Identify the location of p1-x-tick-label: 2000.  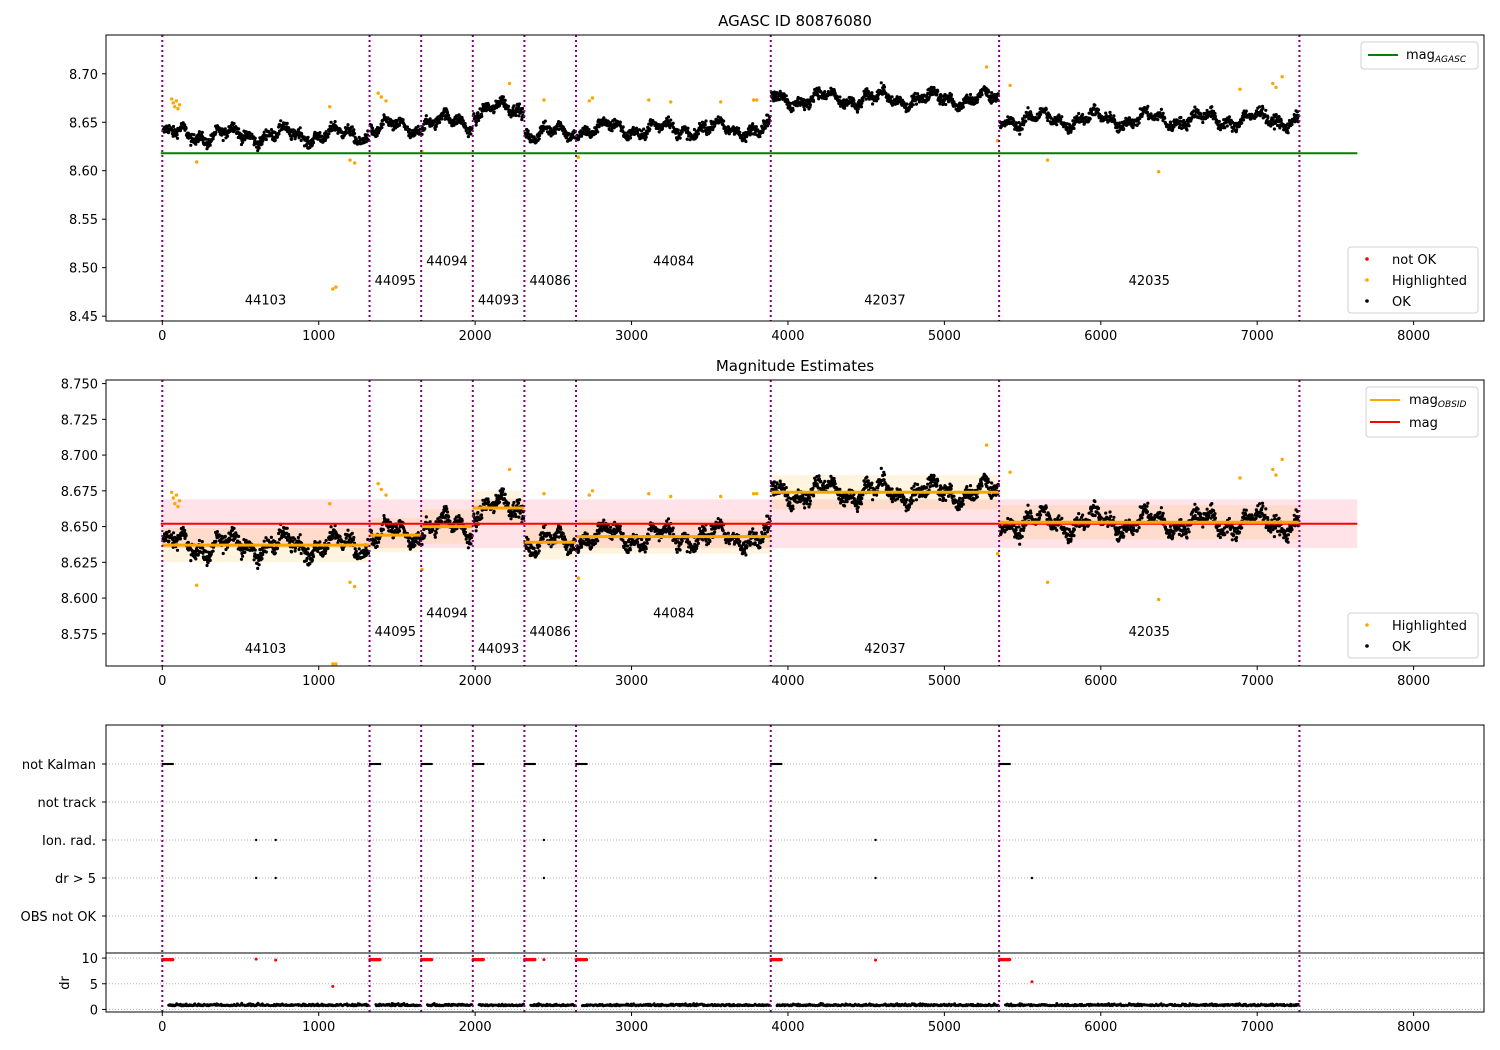
(475, 336).